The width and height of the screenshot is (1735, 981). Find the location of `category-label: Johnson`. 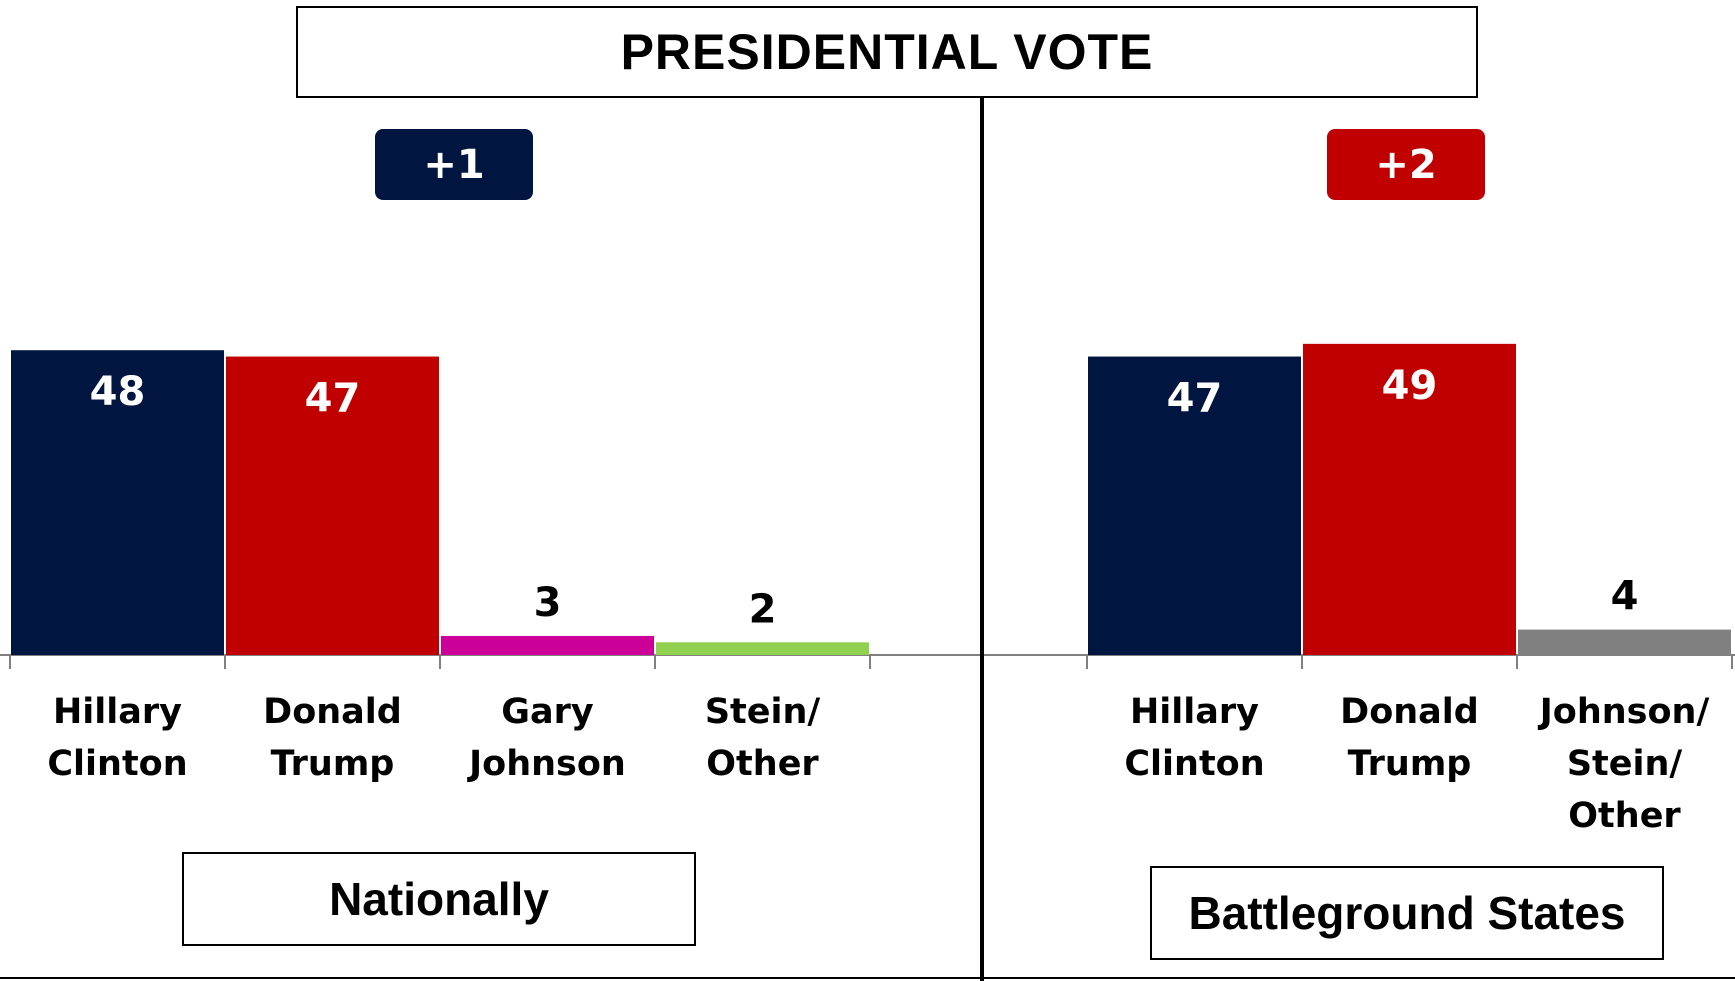

category-label: Johnson is located at coordinates (546, 764).